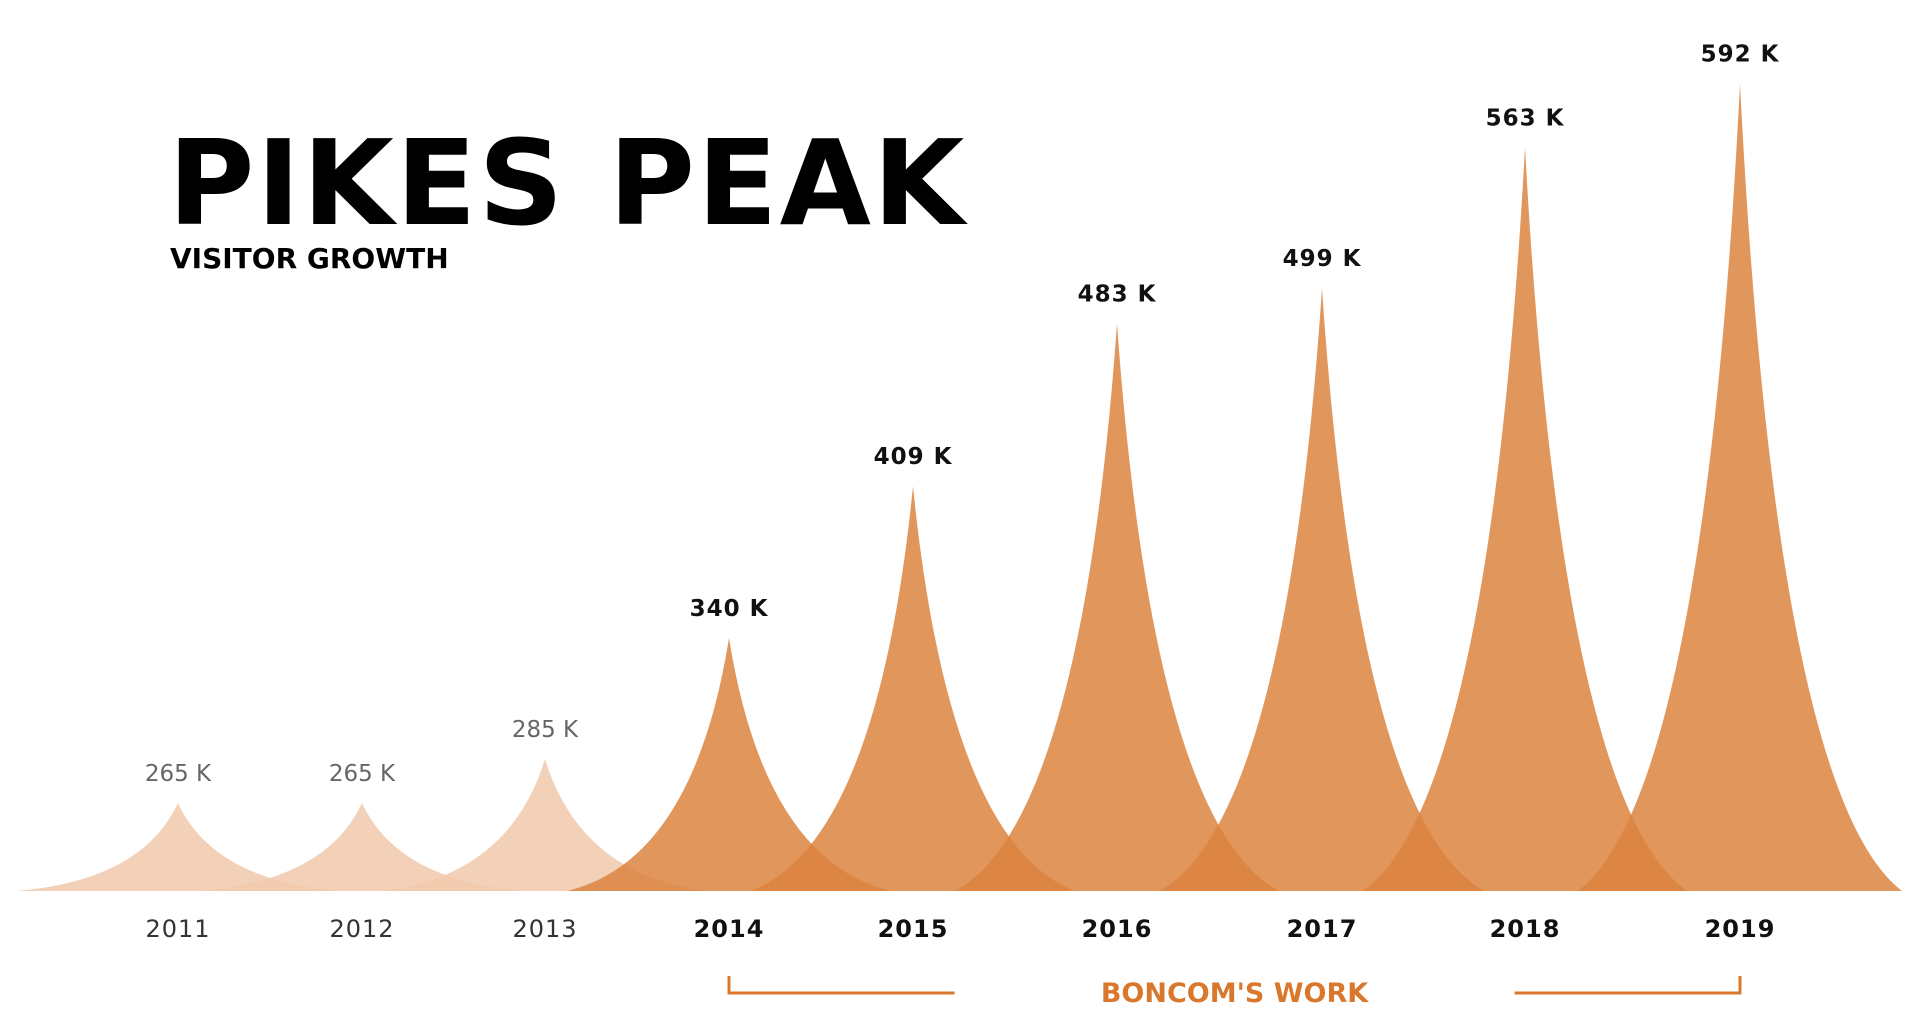  Describe the element at coordinates (913, 457) in the screenshot. I see `value-label: 409 K` at that location.